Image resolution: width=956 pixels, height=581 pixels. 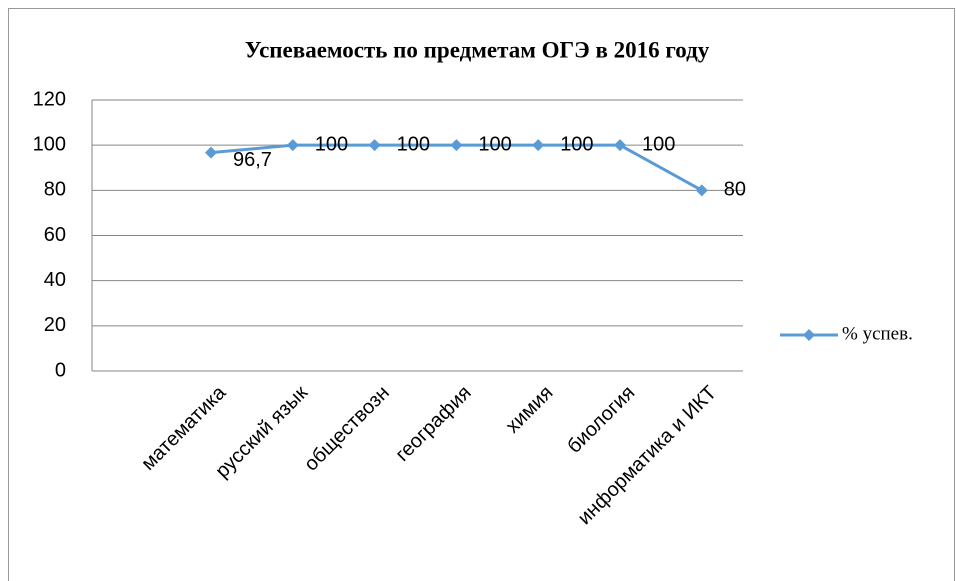 What do you see at coordinates (55, 325) in the screenshot?
I see `y-tick-label: 20` at bounding box center [55, 325].